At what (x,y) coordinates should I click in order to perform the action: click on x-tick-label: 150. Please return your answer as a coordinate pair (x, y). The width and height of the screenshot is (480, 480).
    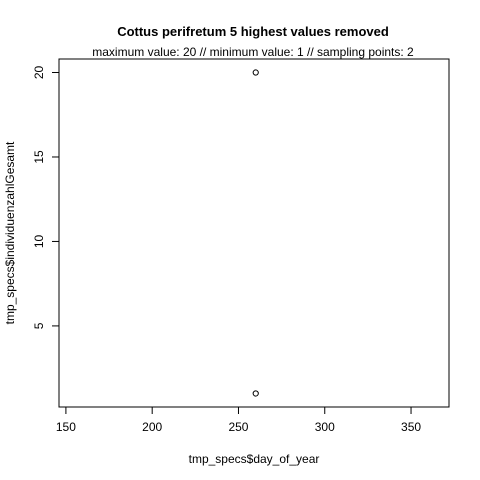
    Looking at the image, I should click on (66, 427).